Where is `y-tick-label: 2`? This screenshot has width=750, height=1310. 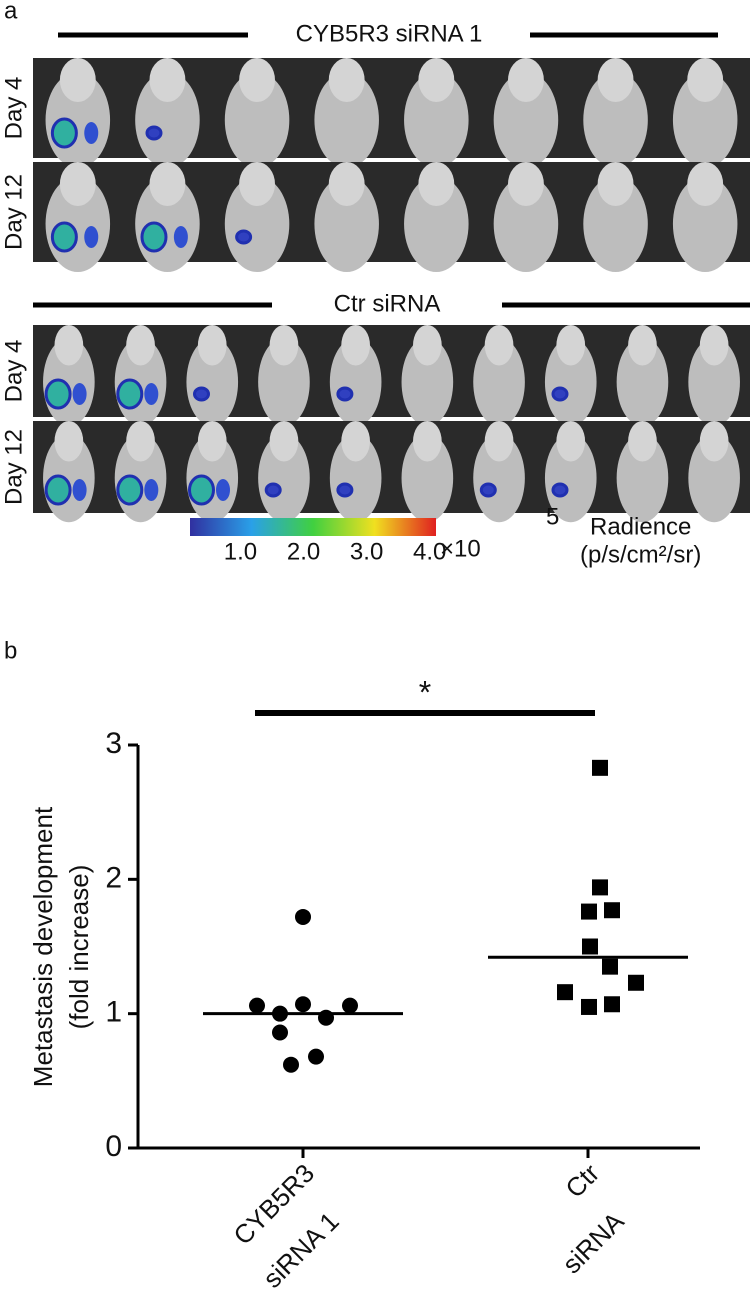 y-tick-label: 2 is located at coordinates (113, 877).